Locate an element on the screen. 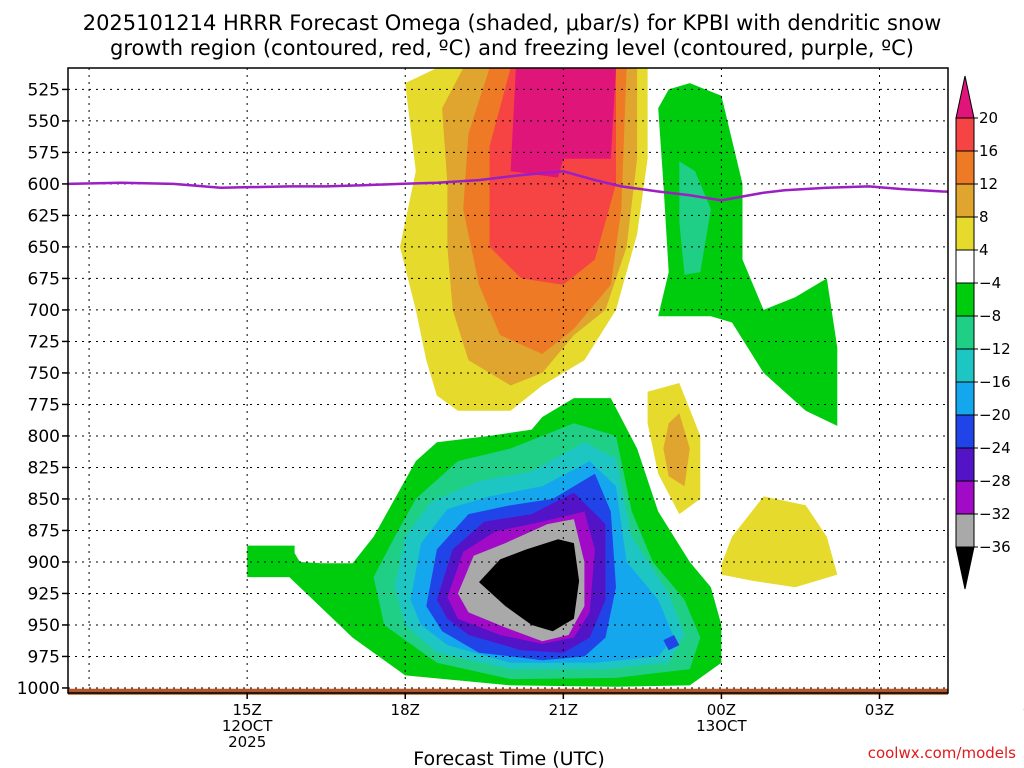 The height and width of the screenshot is (768, 1024). colorbar-label-11: −28 is located at coordinates (995, 481).